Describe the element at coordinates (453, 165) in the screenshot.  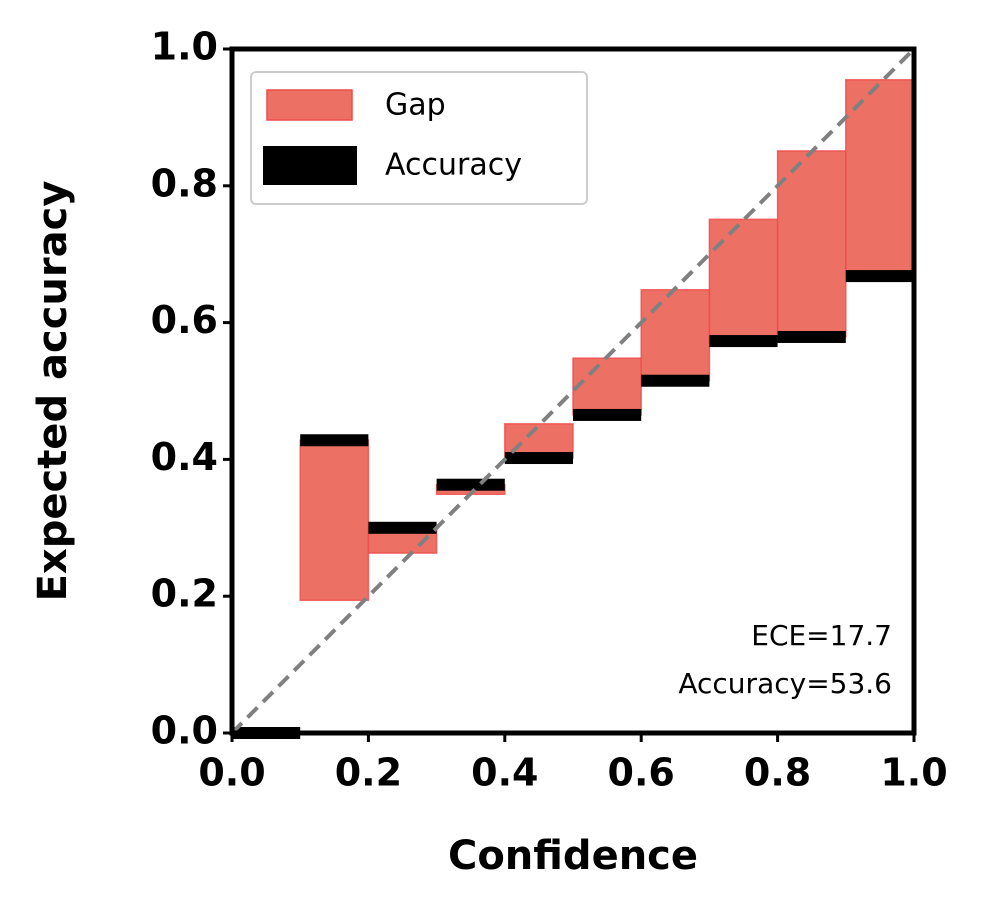
I see `legend-label: Accuracy` at that location.